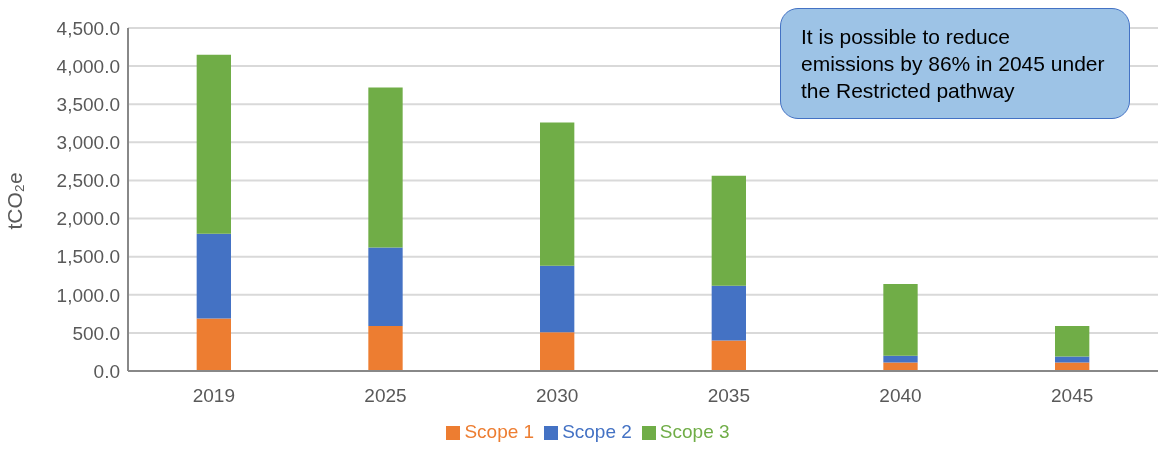  Describe the element at coordinates (88, 143) in the screenshot. I see `y-tick-label: 3,000.0` at that location.